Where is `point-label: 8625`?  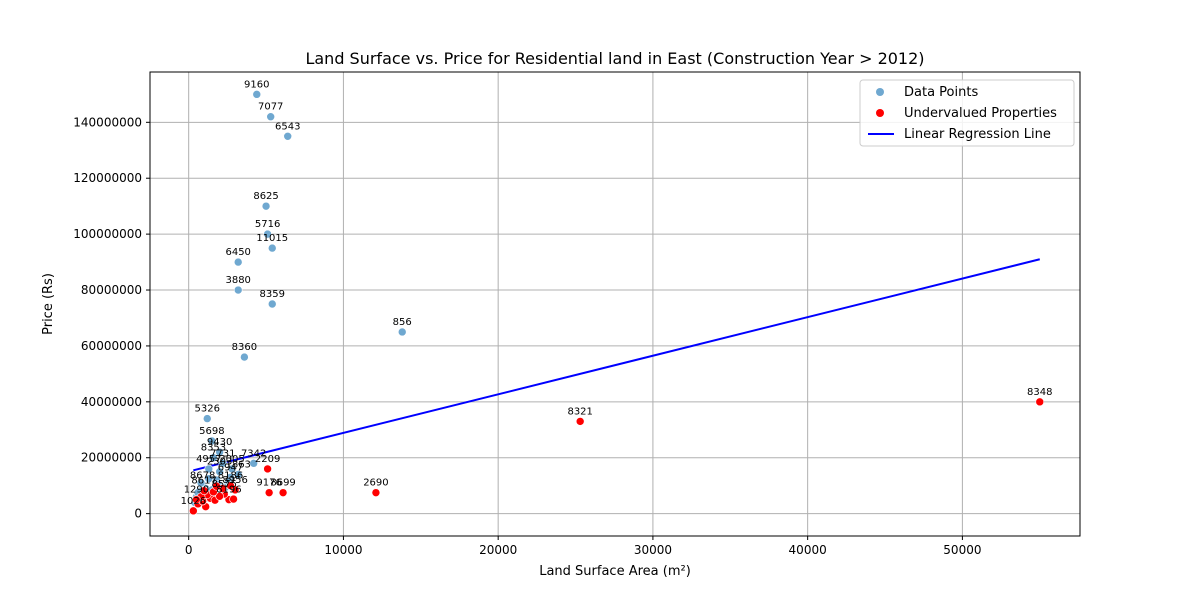
point-label: 8625 is located at coordinates (265, 196).